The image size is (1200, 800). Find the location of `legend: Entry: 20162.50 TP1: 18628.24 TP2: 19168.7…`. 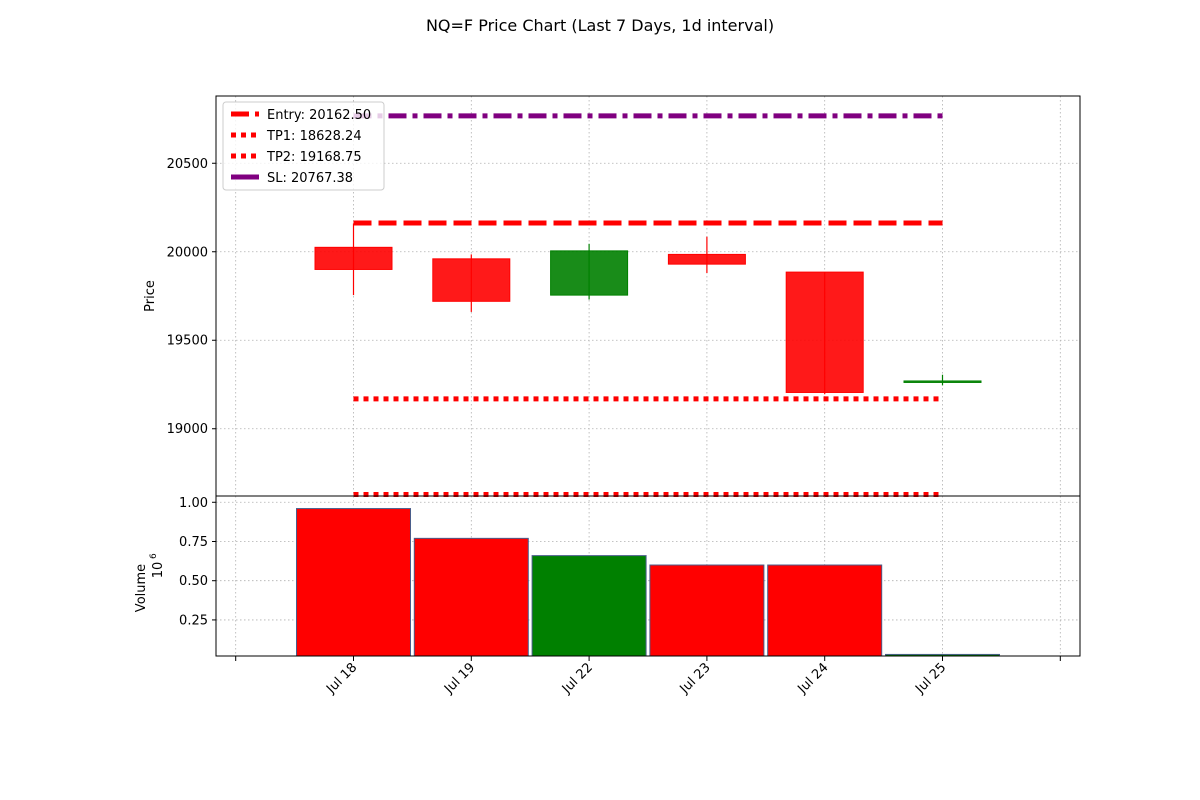

legend: Entry: 20162.50 TP1: 18628.24 TP2: 19168.7… is located at coordinates (303, 146).